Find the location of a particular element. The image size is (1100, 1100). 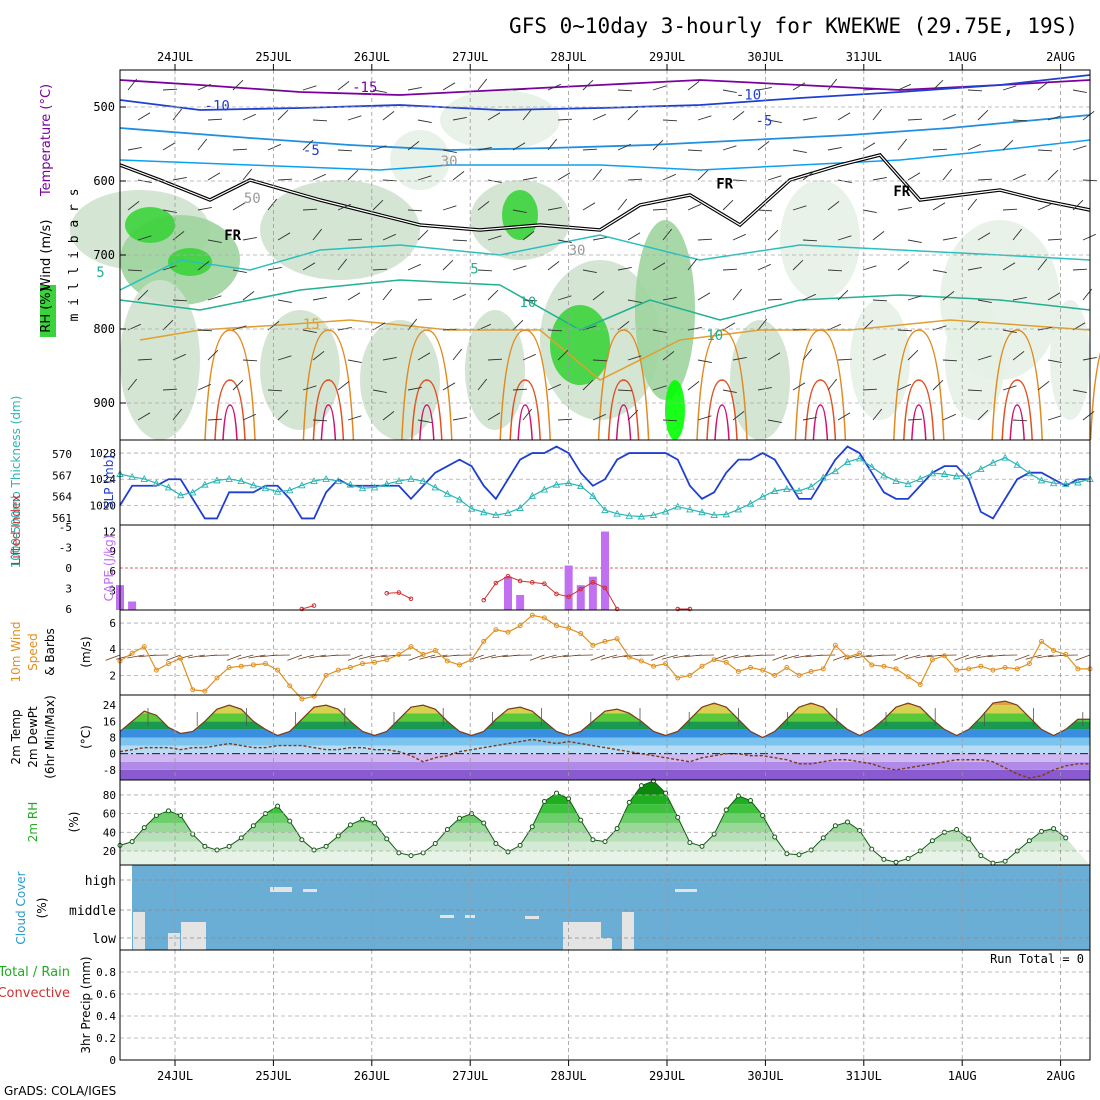

precip-tick-label: 0.8 is located at coordinates (106, 972).